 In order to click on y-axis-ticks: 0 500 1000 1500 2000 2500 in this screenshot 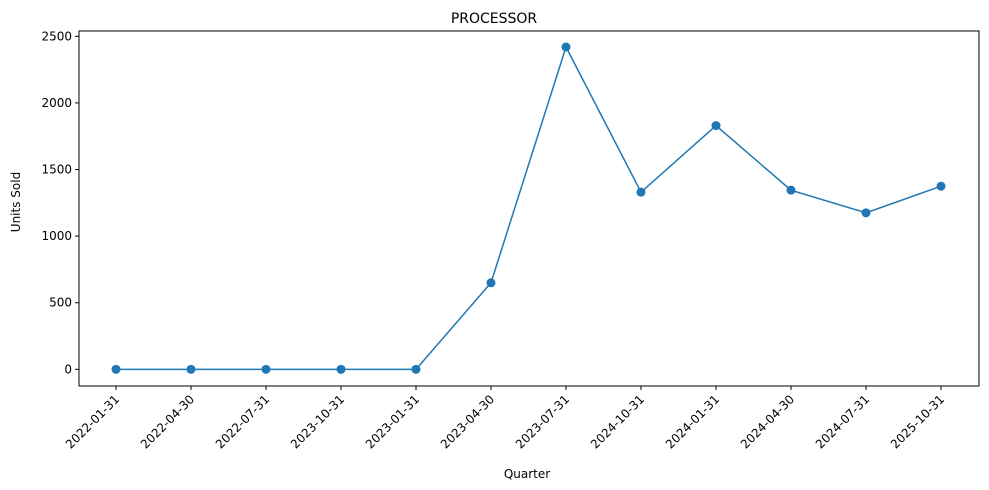, I will do `click(60, 202)`.